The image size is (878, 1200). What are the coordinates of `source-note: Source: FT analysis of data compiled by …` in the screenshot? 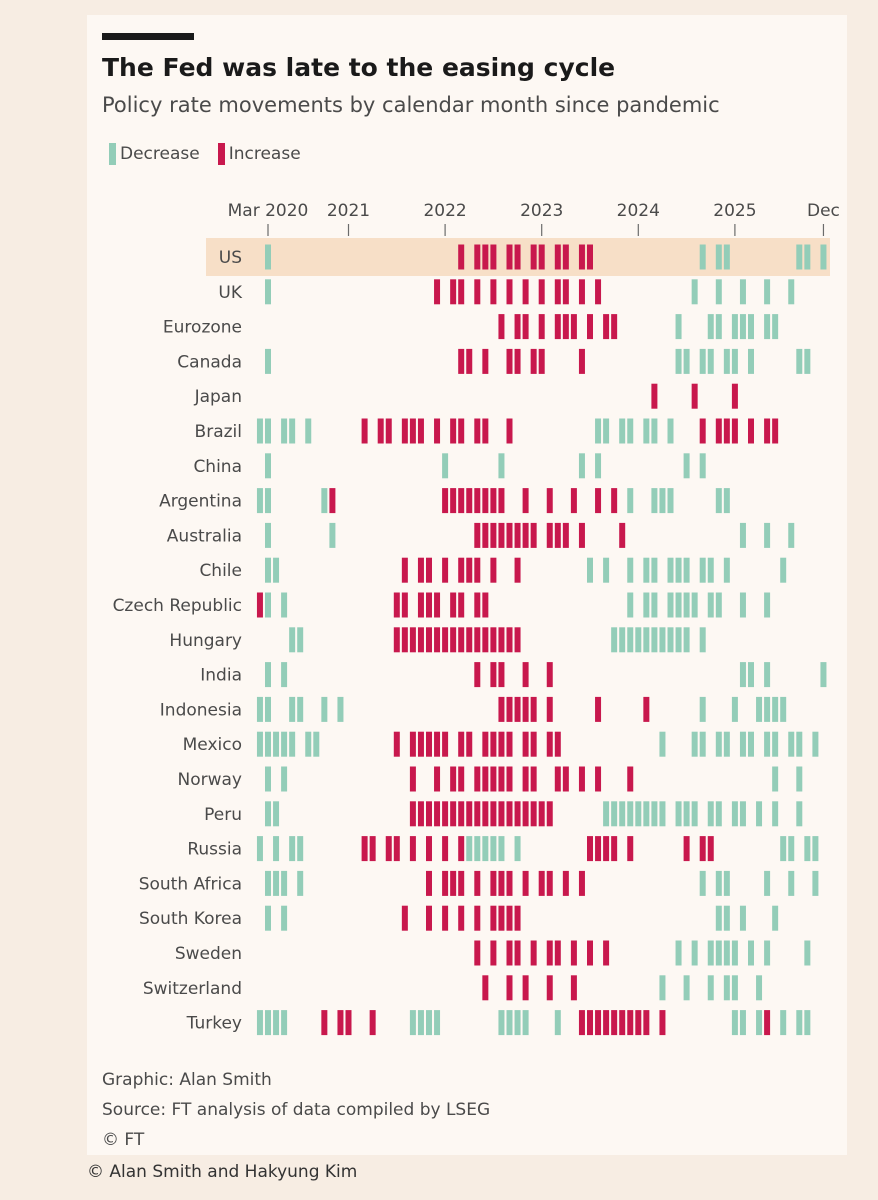 It's located at (296, 1110).